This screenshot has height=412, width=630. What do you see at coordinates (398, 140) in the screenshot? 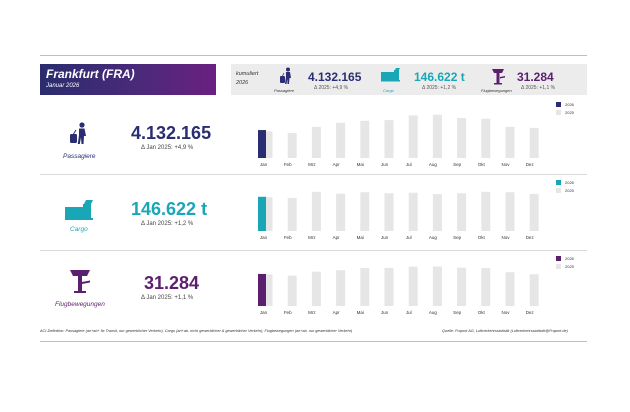
I see `passengers-chart: Jan Feb Mrz Apr Mai Jun Jul Aug Sep Okt Nov Dez` at bounding box center [398, 140].